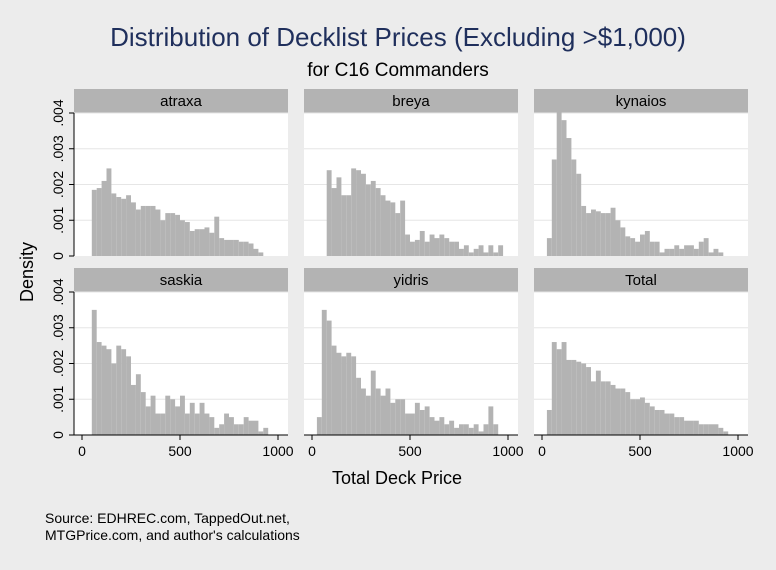 Image resolution: width=776 pixels, height=570 pixels. I want to click on y-tick-label-atraxa-1: .001, so click(58, 219).